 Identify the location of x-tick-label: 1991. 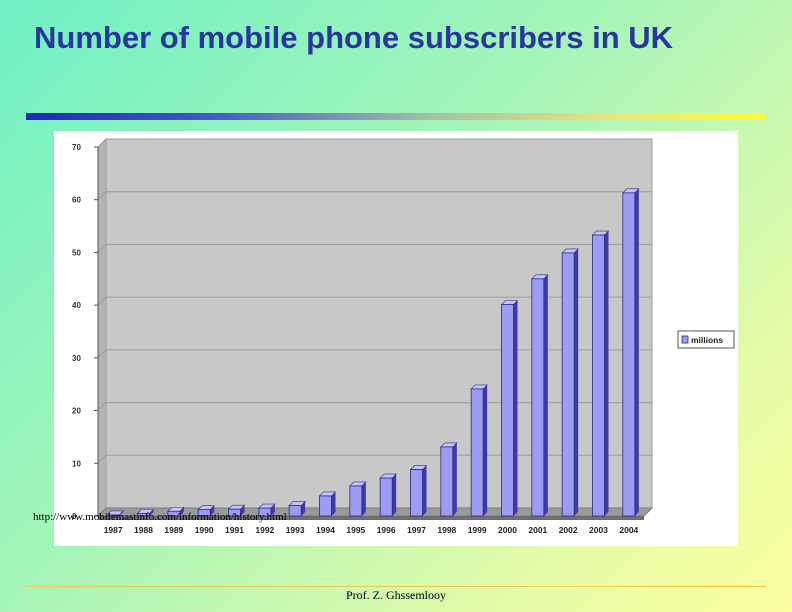
(234, 530).